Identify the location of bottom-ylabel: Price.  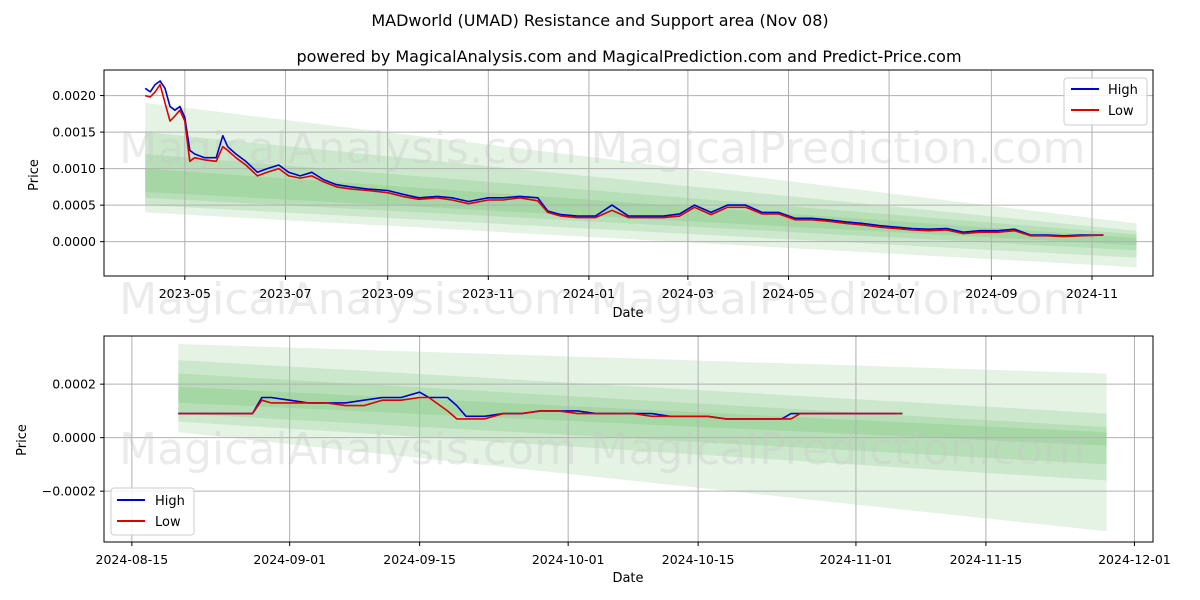
(22, 440).